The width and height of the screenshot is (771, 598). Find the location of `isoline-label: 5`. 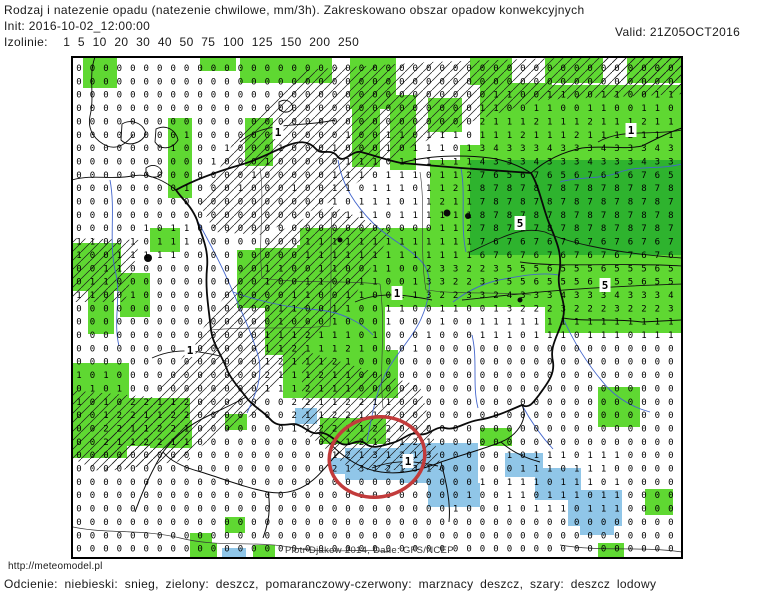

isoline-label: 5 is located at coordinates (605, 285).